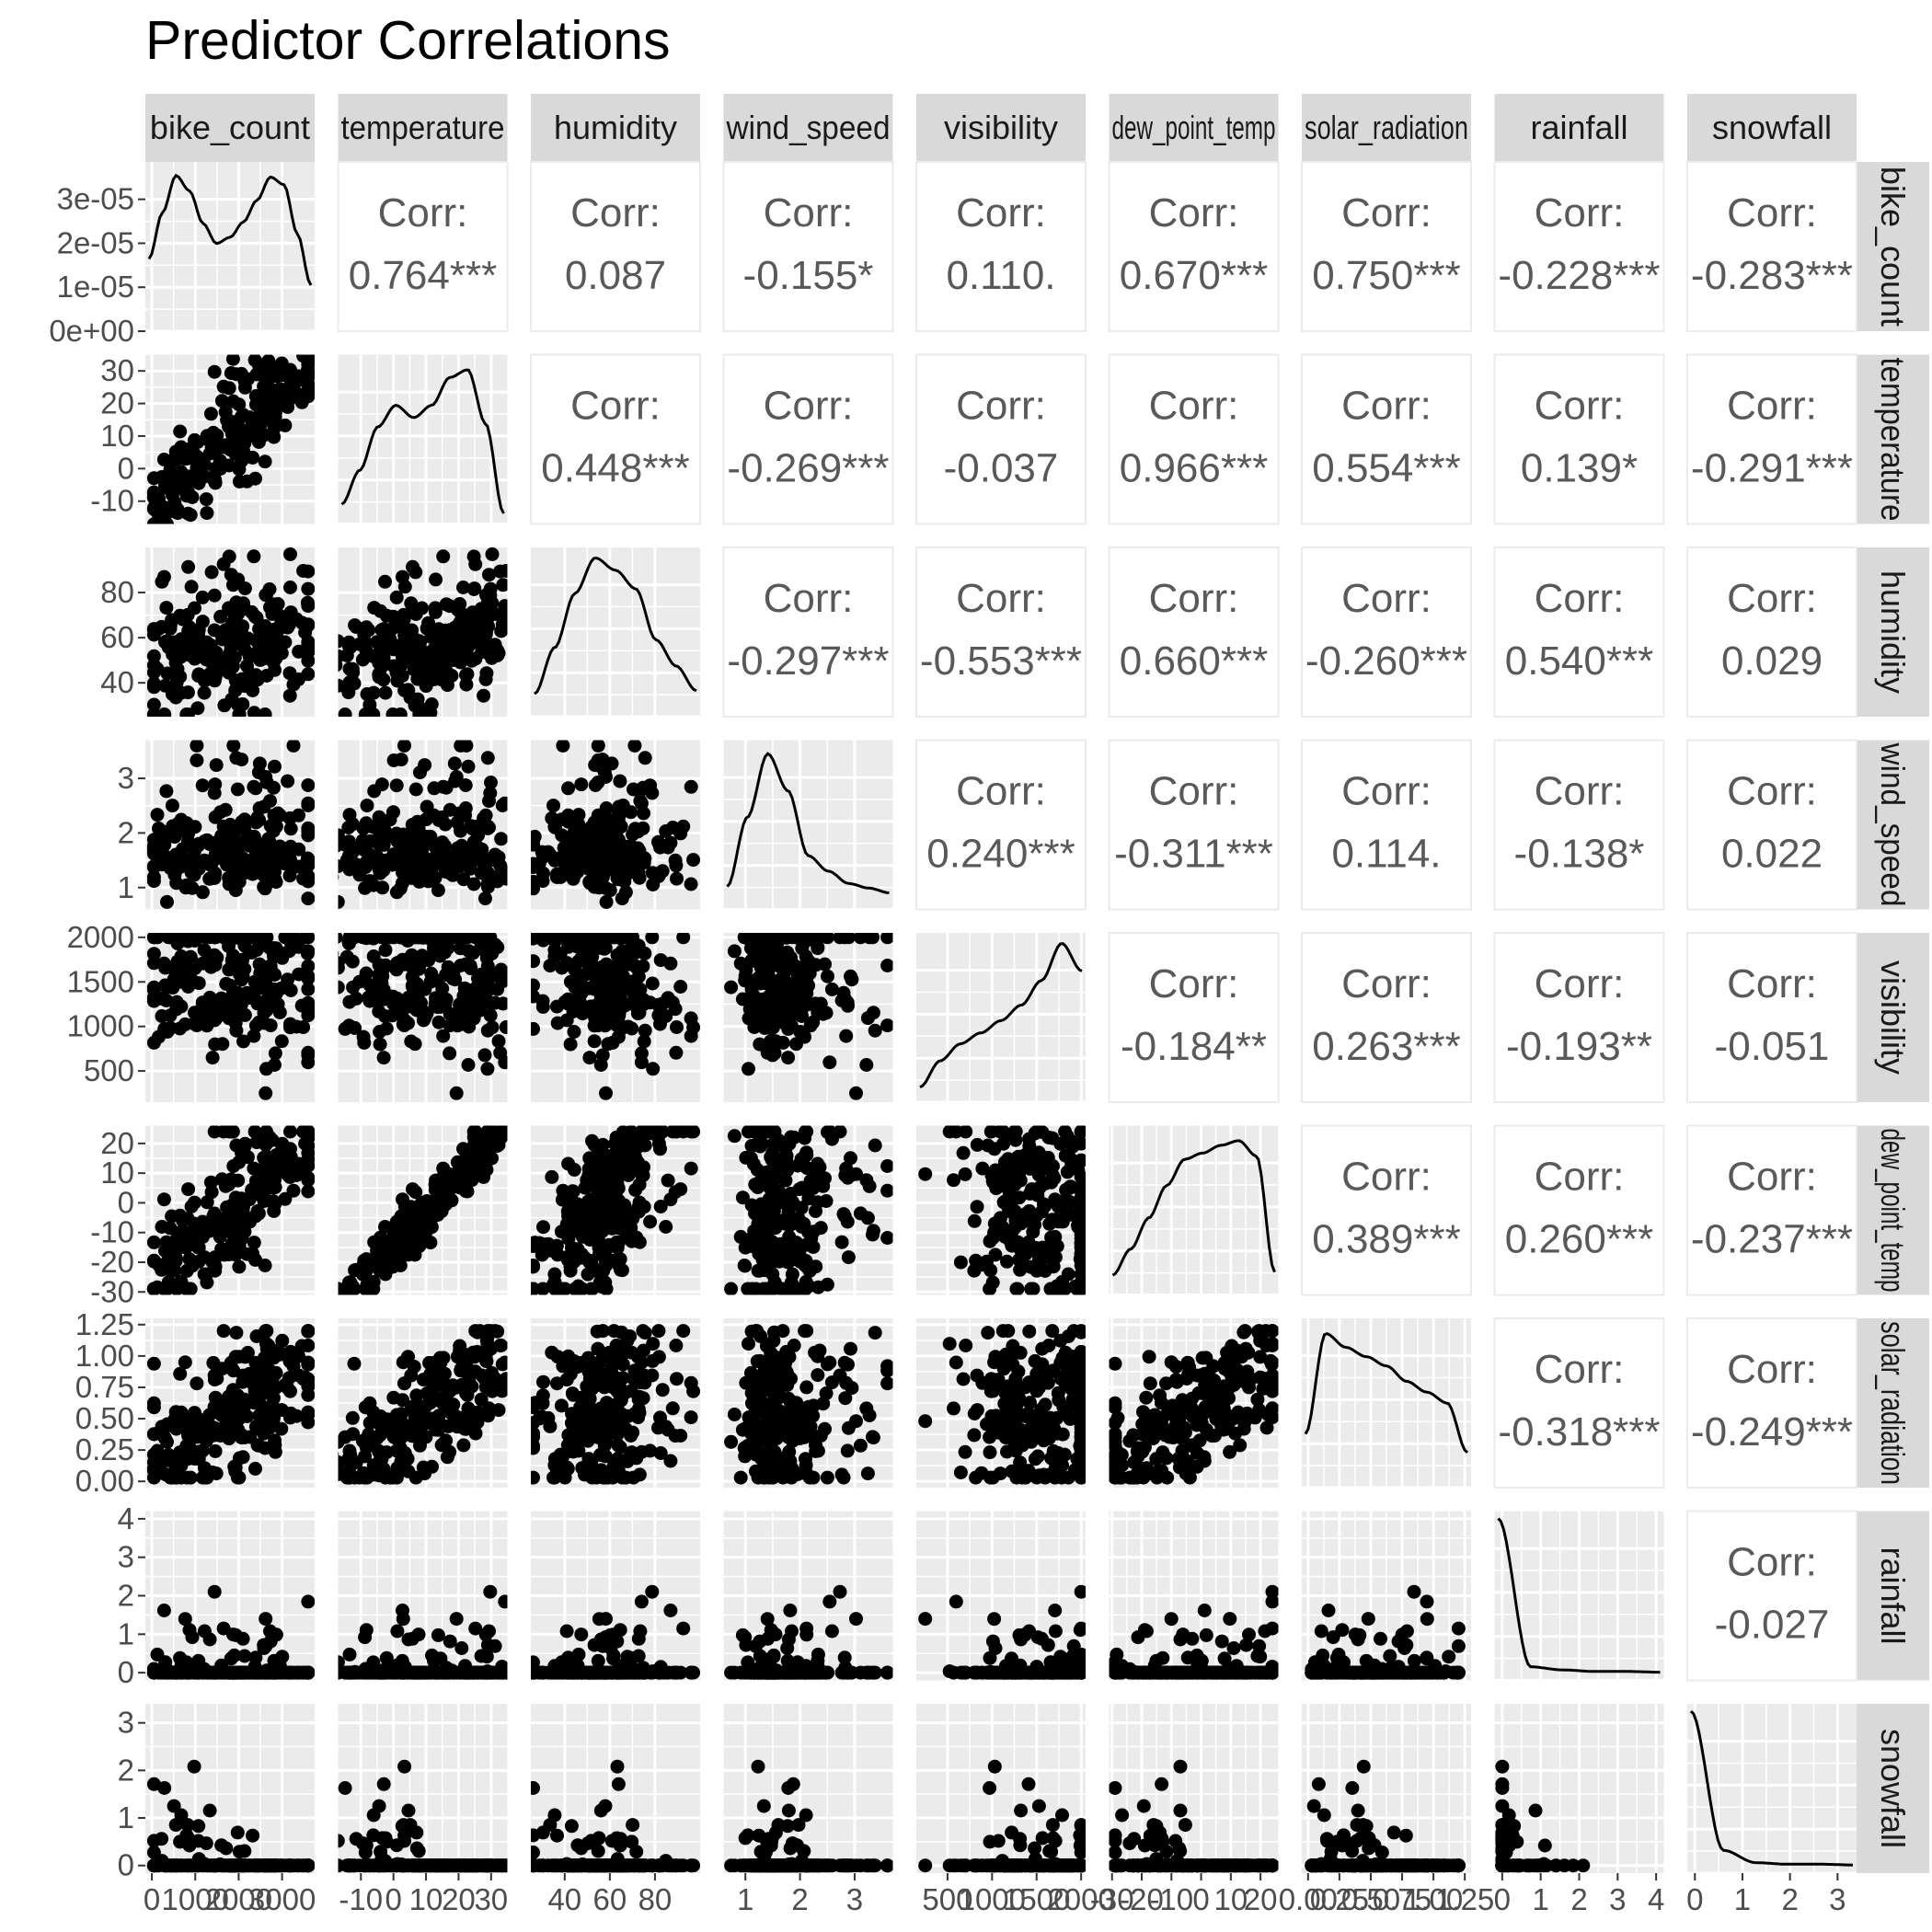 This screenshot has height=1932, width=1932. Describe the element at coordinates (1386, 127) in the screenshot. I see `column-strip-label: solar_radiation` at that location.